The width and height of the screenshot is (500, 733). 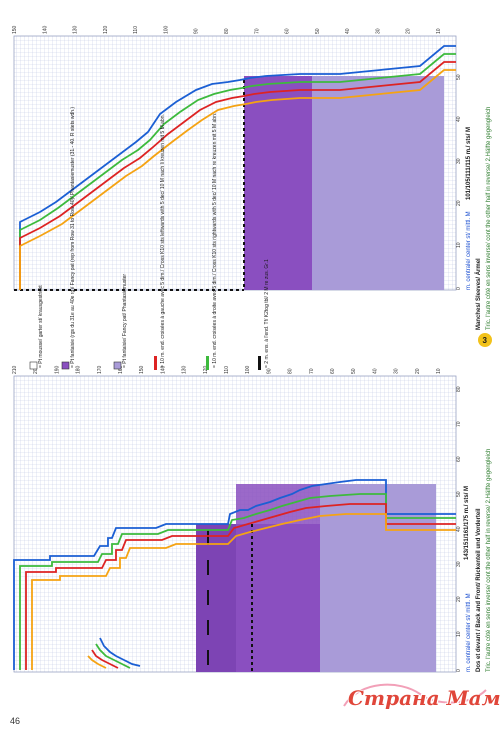 I want to click on front-back-fancy-dark-mid, so click(x=216, y=598).